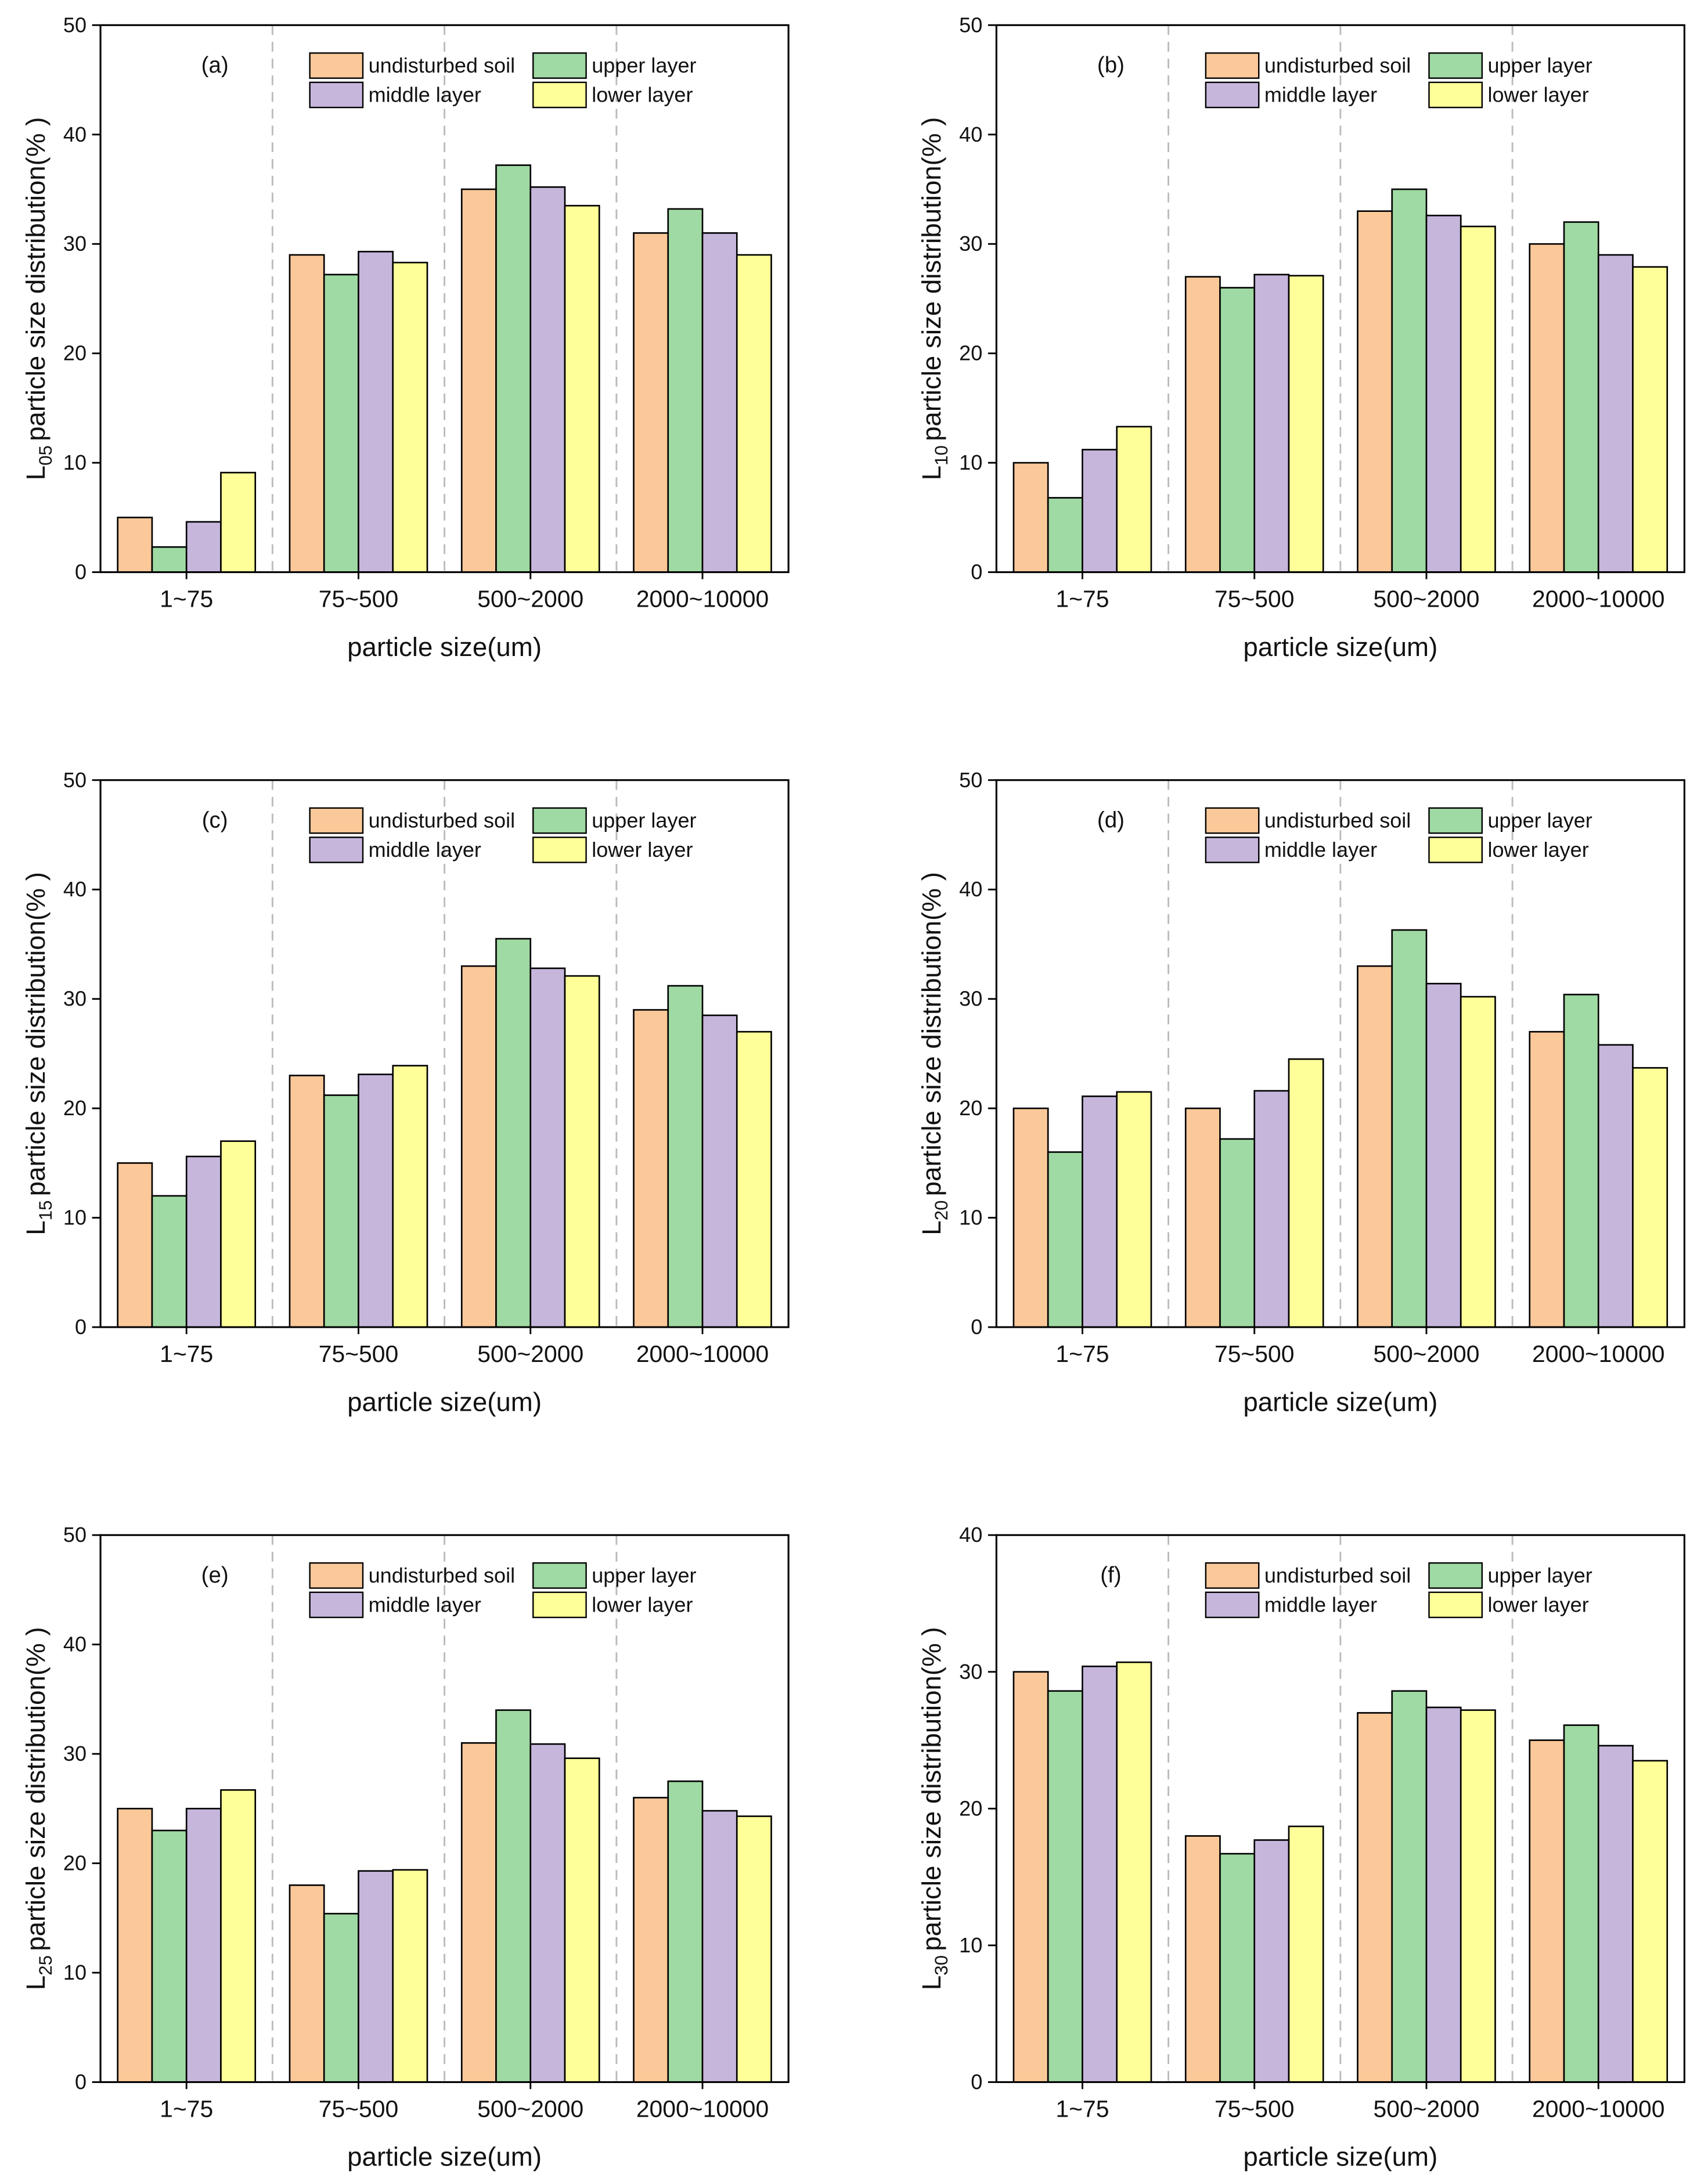 The height and width of the screenshot is (2184, 1690). Describe the element at coordinates (934, 1809) in the screenshot. I see `y-axis-label: L30 particle size distribution(% )` at that location.